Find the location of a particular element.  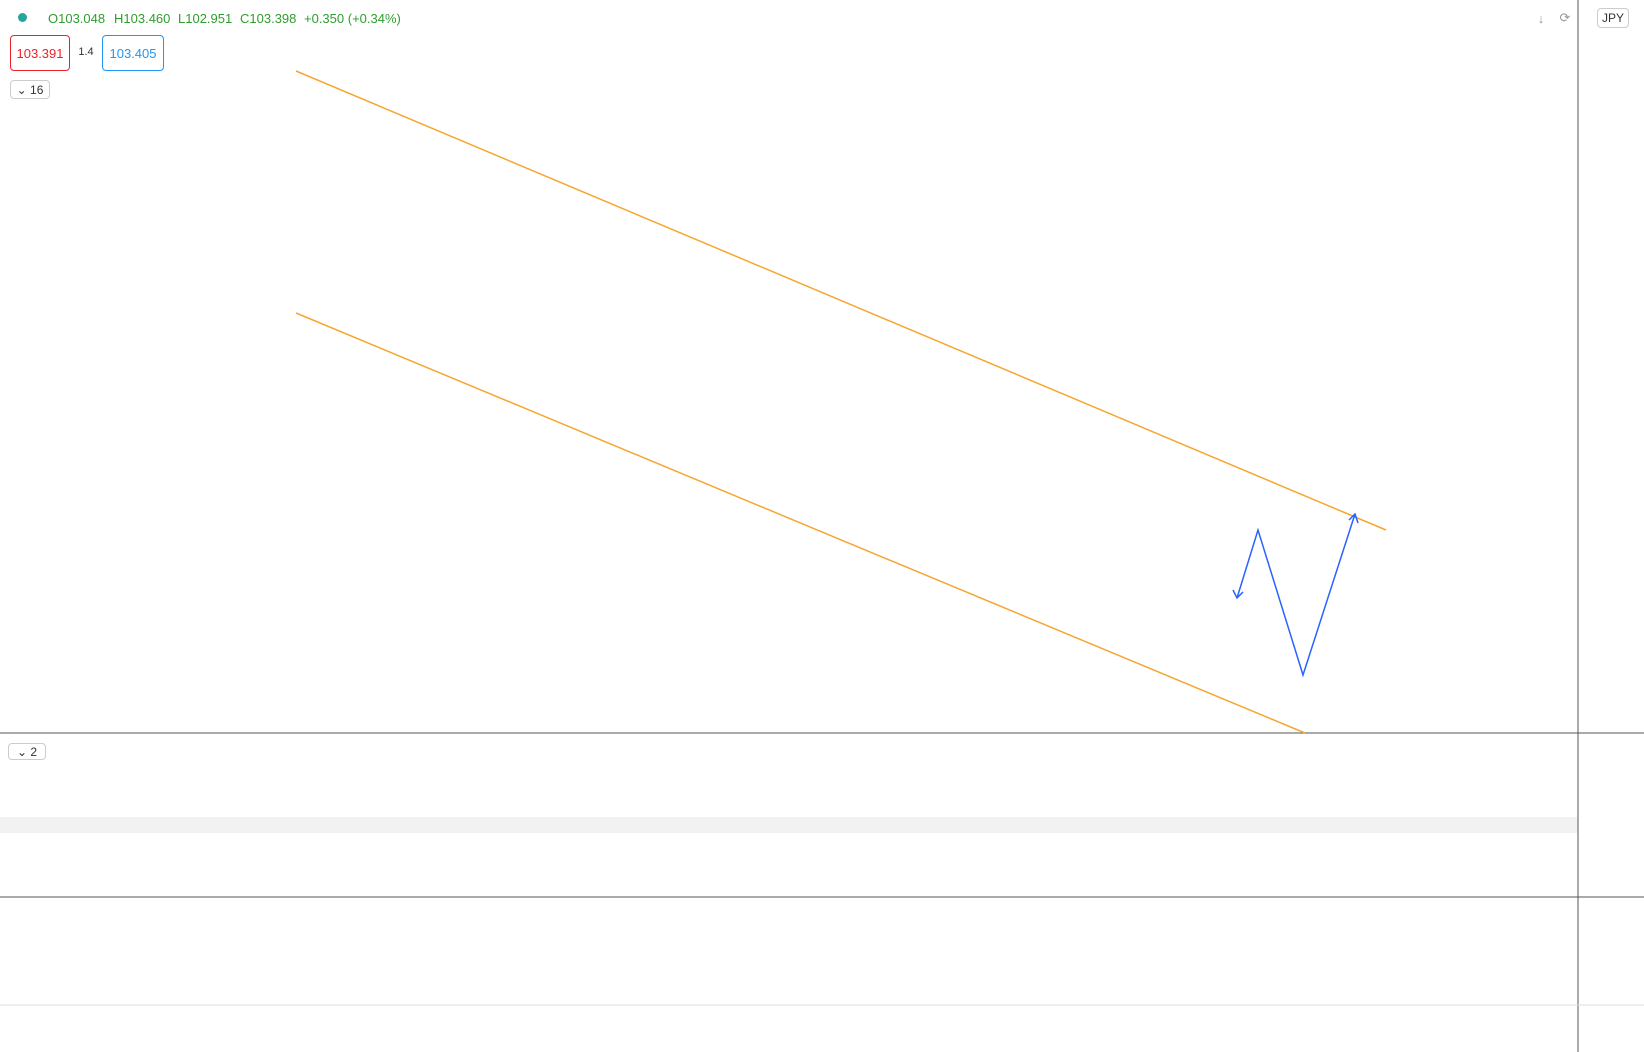

stoch-band is located at coordinates (789, 825).